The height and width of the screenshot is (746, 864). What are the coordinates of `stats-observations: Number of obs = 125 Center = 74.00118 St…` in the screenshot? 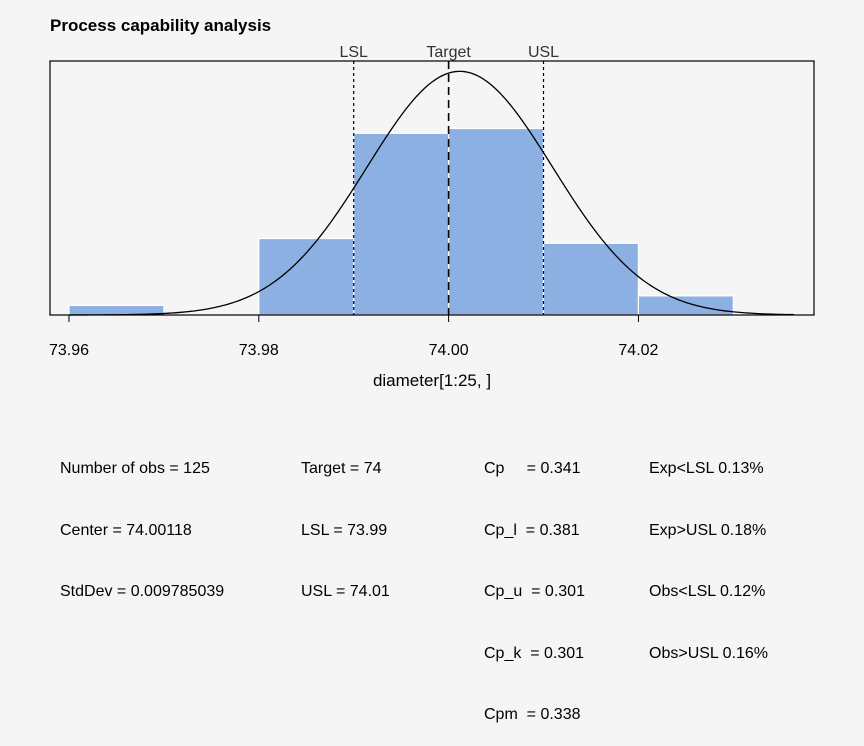 It's located at (142, 520).